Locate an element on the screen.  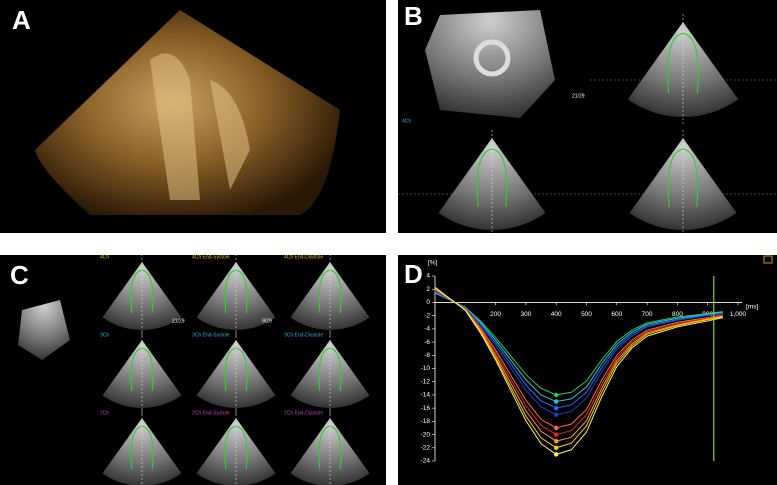
echo-sector is located at coordinates (683, 70).